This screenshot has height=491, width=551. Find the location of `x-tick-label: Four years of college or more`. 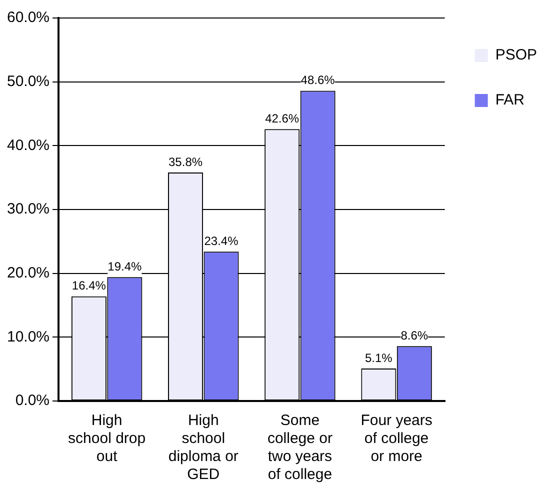

x-tick-label: Four years of college or more is located at coordinates (396, 439).